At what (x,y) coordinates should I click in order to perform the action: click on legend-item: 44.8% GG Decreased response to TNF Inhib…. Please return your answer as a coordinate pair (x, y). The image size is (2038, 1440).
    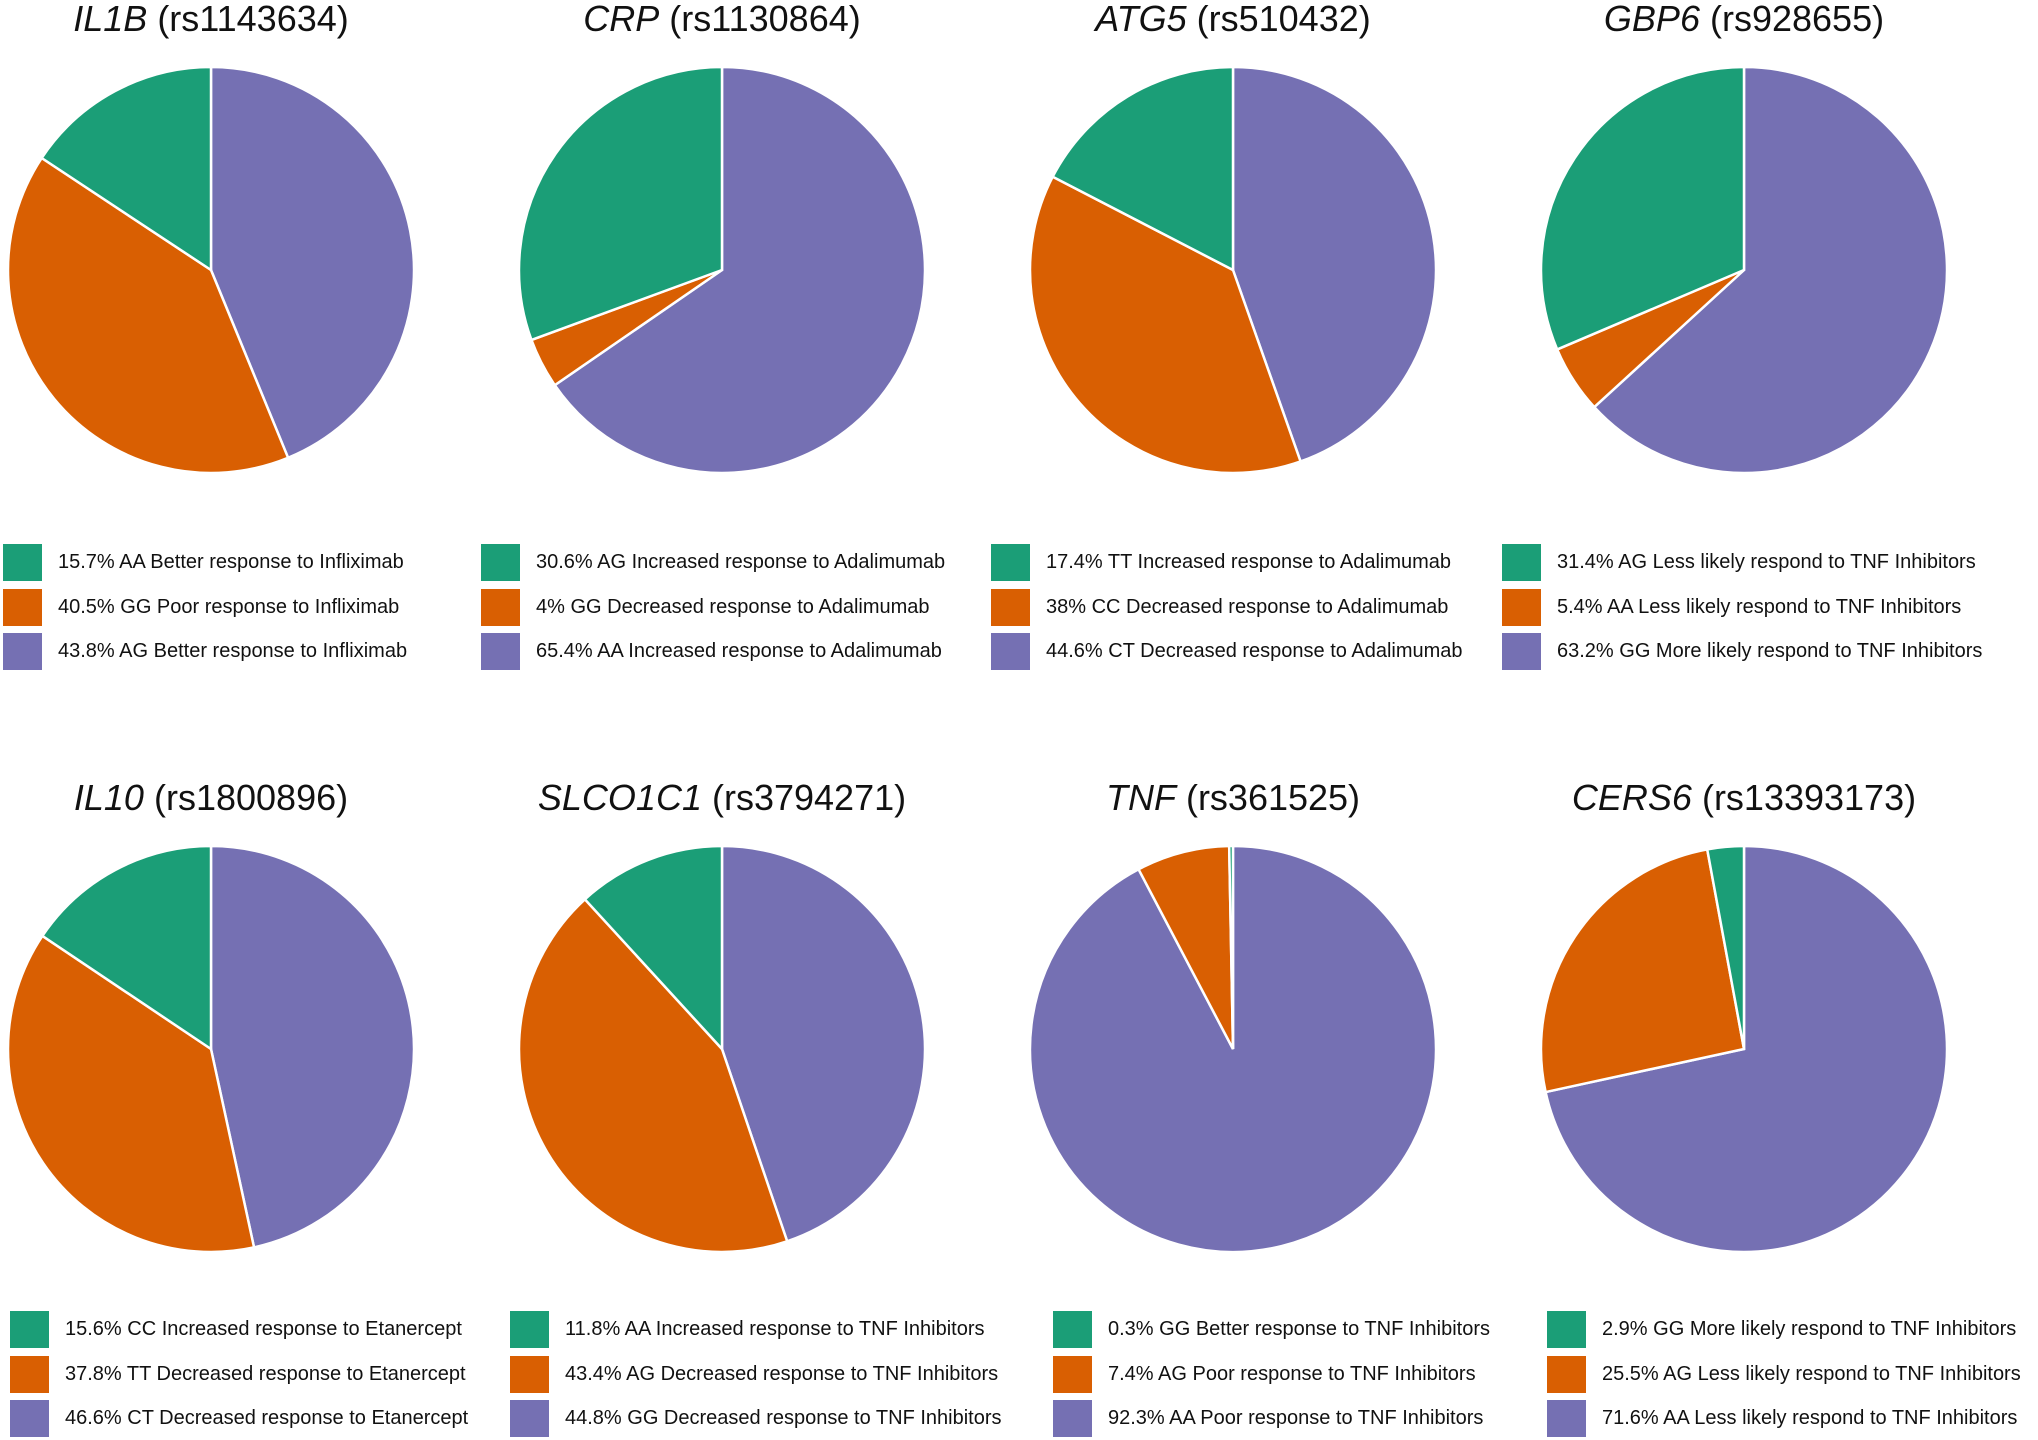
    Looking at the image, I should click on (756, 1418).